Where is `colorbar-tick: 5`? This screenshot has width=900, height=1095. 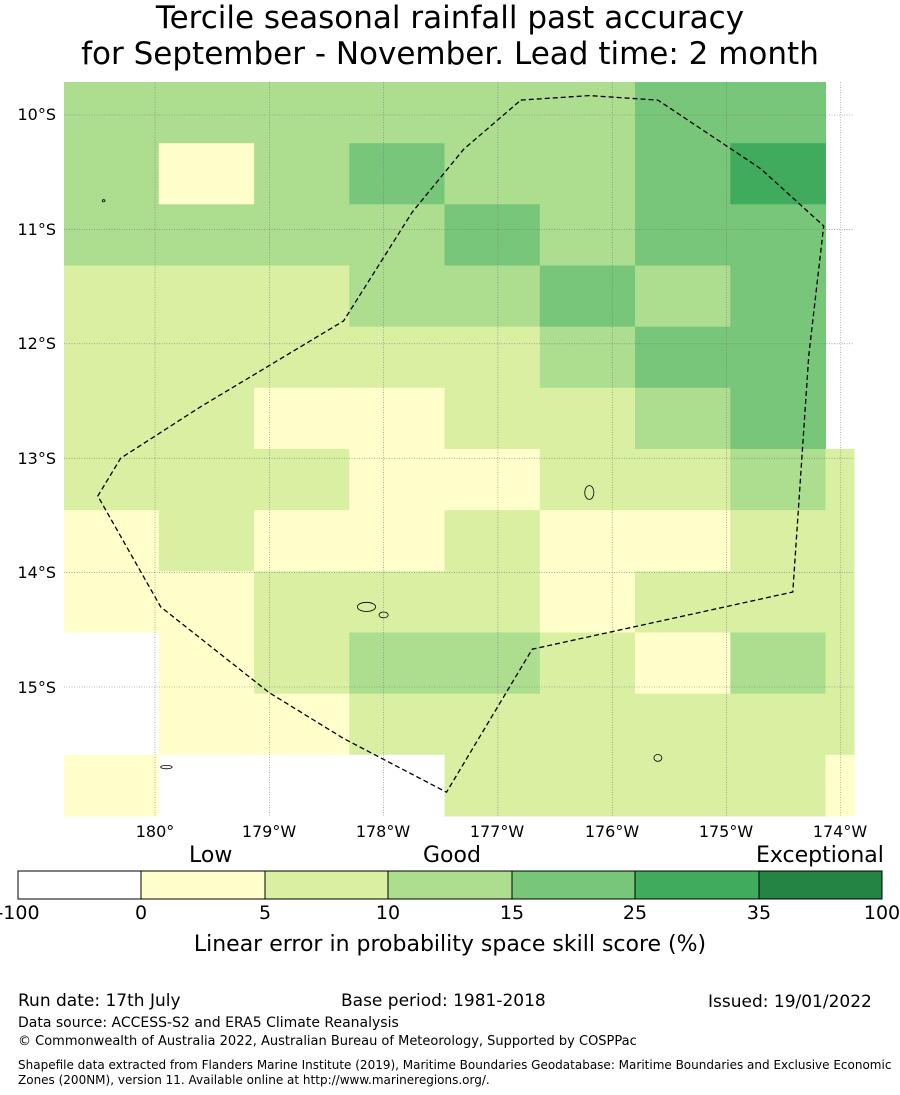
colorbar-tick: 5 is located at coordinates (265, 913).